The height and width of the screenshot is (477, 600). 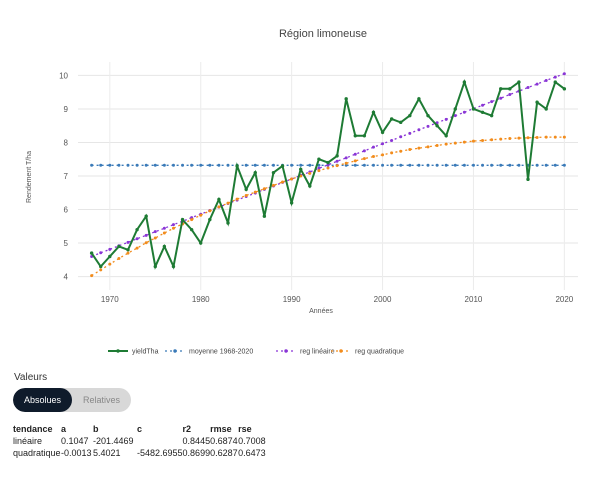 What do you see at coordinates (224, 453) in the screenshot?
I see `cell-rmse: 0.6287` at bounding box center [224, 453].